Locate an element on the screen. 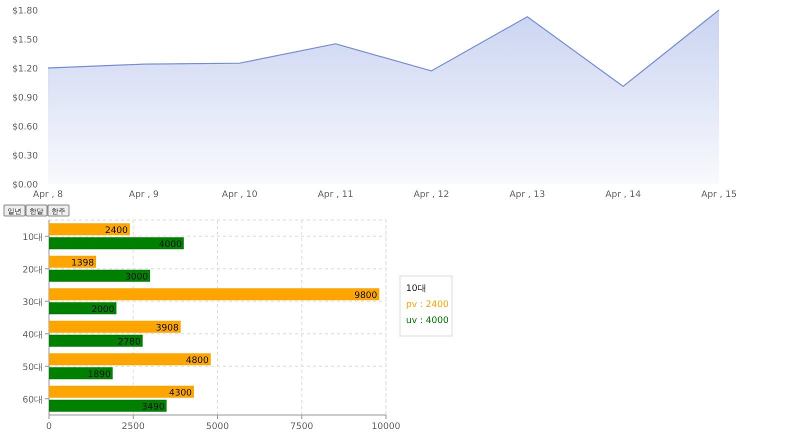  text: 10대 is located at coordinates (416, 289).